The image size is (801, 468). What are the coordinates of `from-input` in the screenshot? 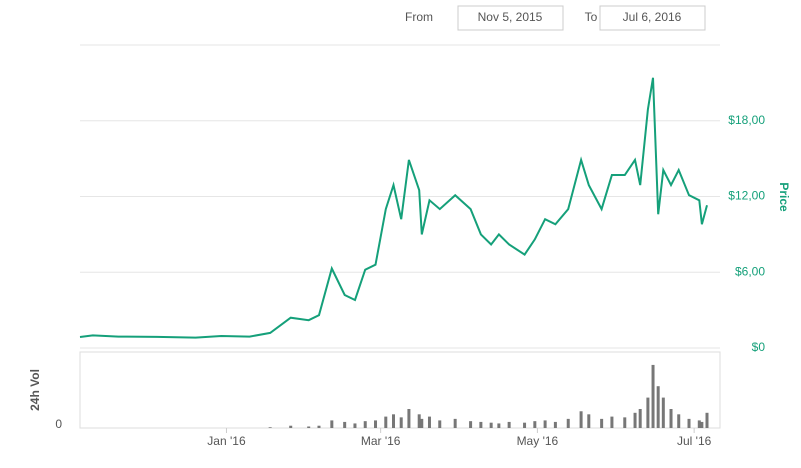 It's located at (510, 18).